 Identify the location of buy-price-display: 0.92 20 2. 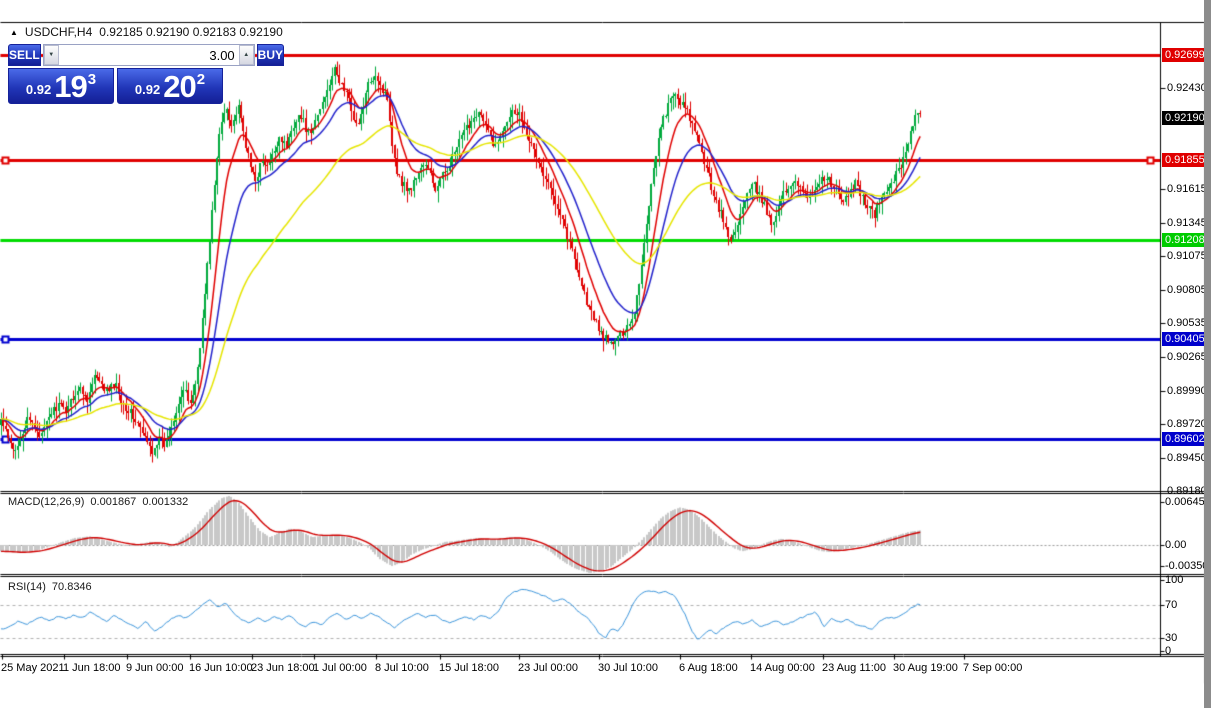
(170, 86).